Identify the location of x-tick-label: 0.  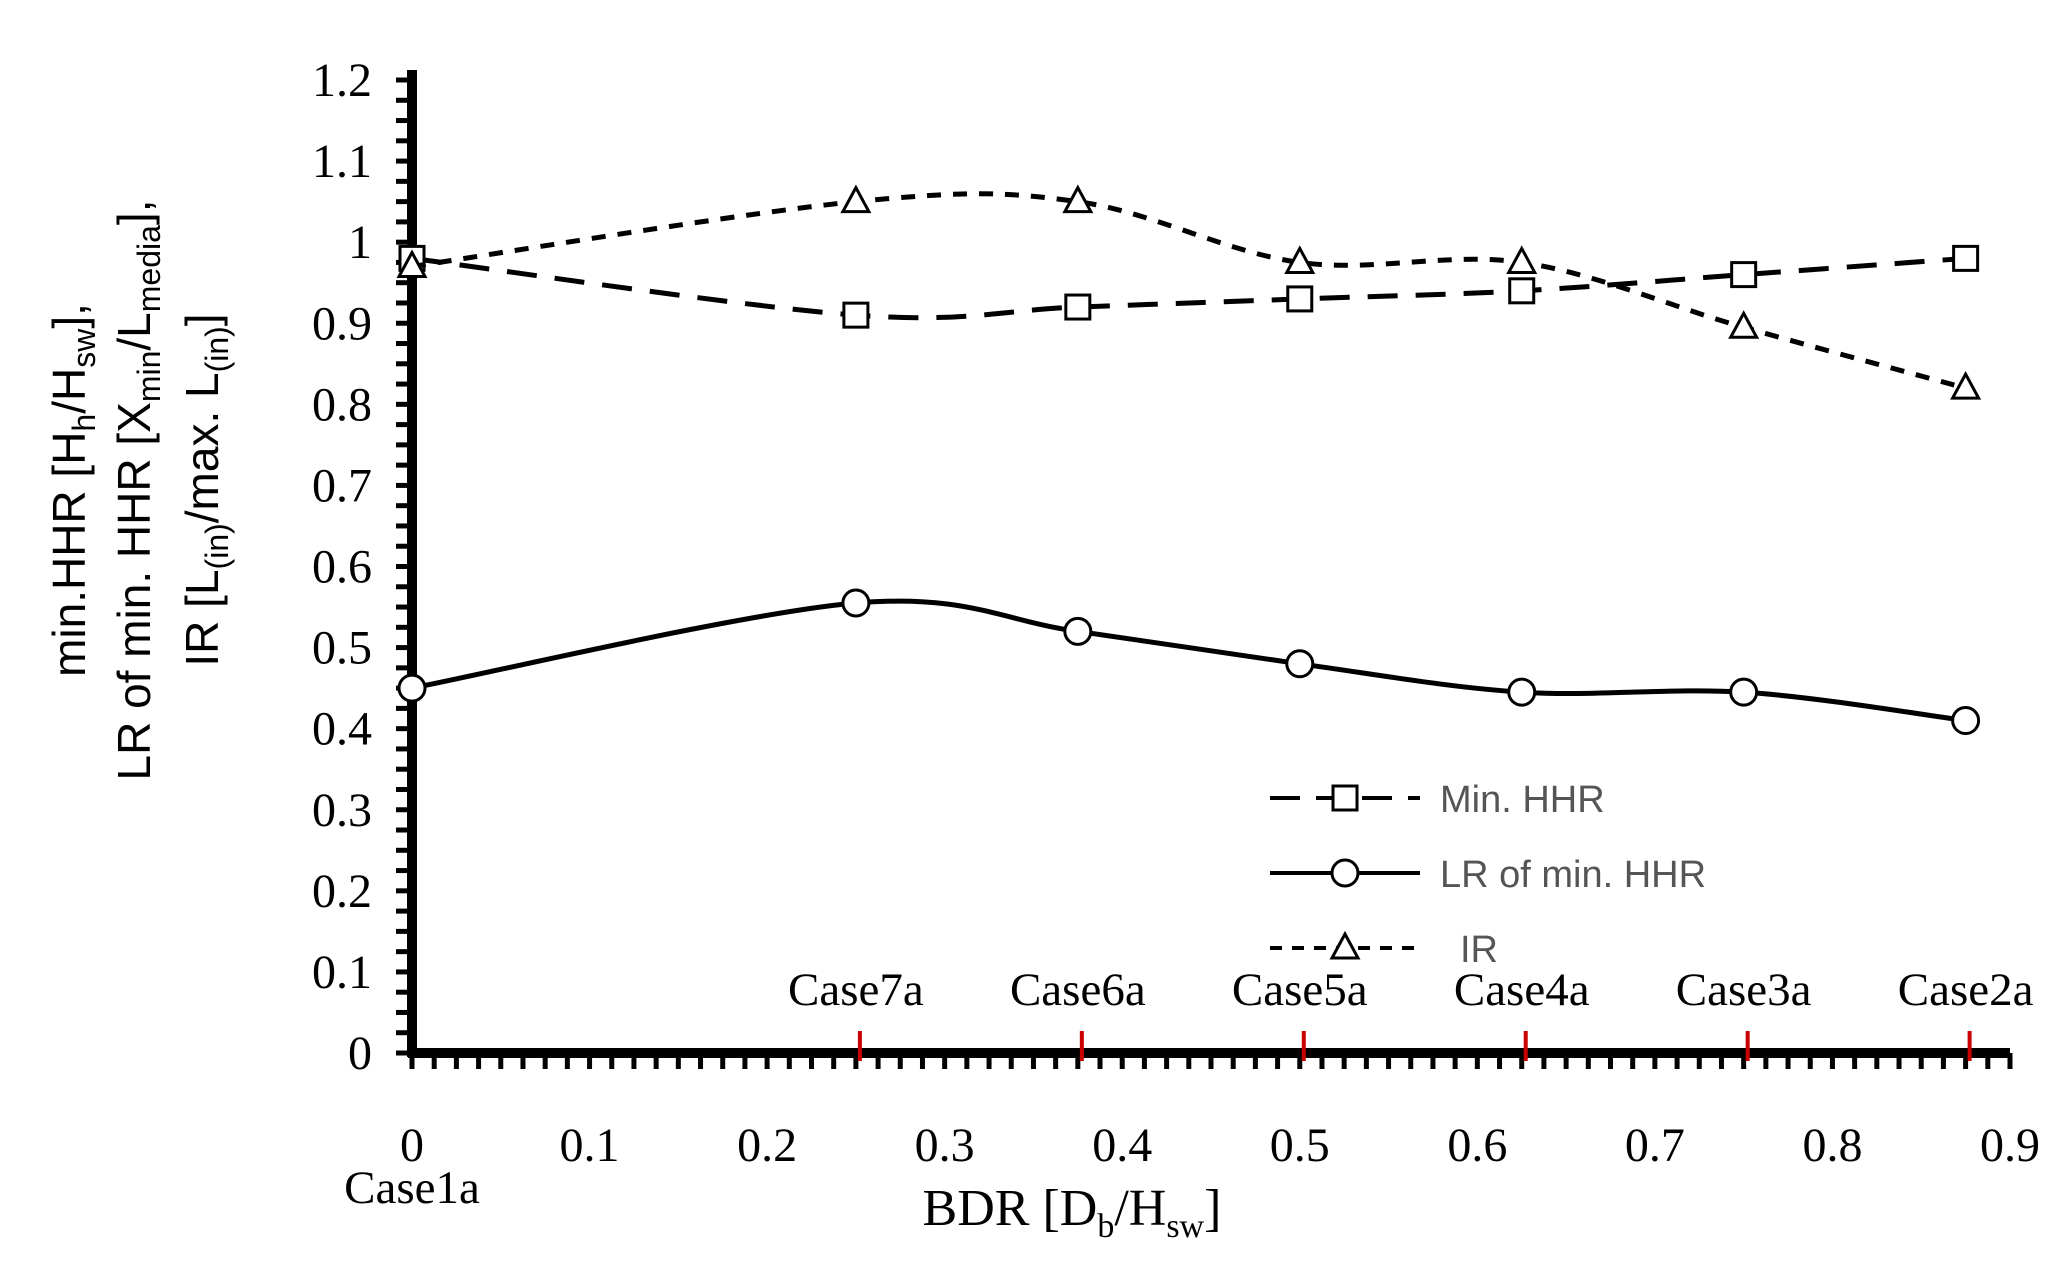
(412, 1145).